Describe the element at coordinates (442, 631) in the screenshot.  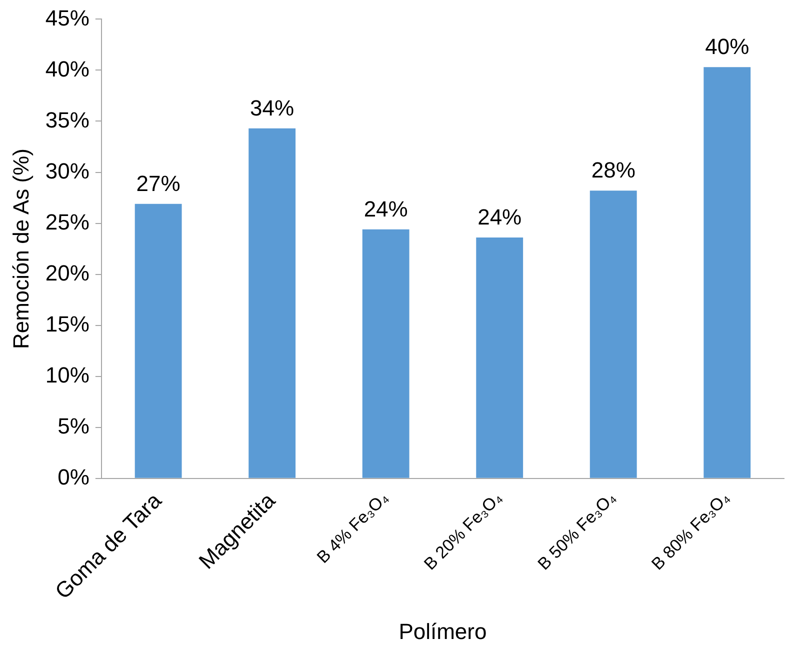
I see `x-axis-title: Polímero` at that location.